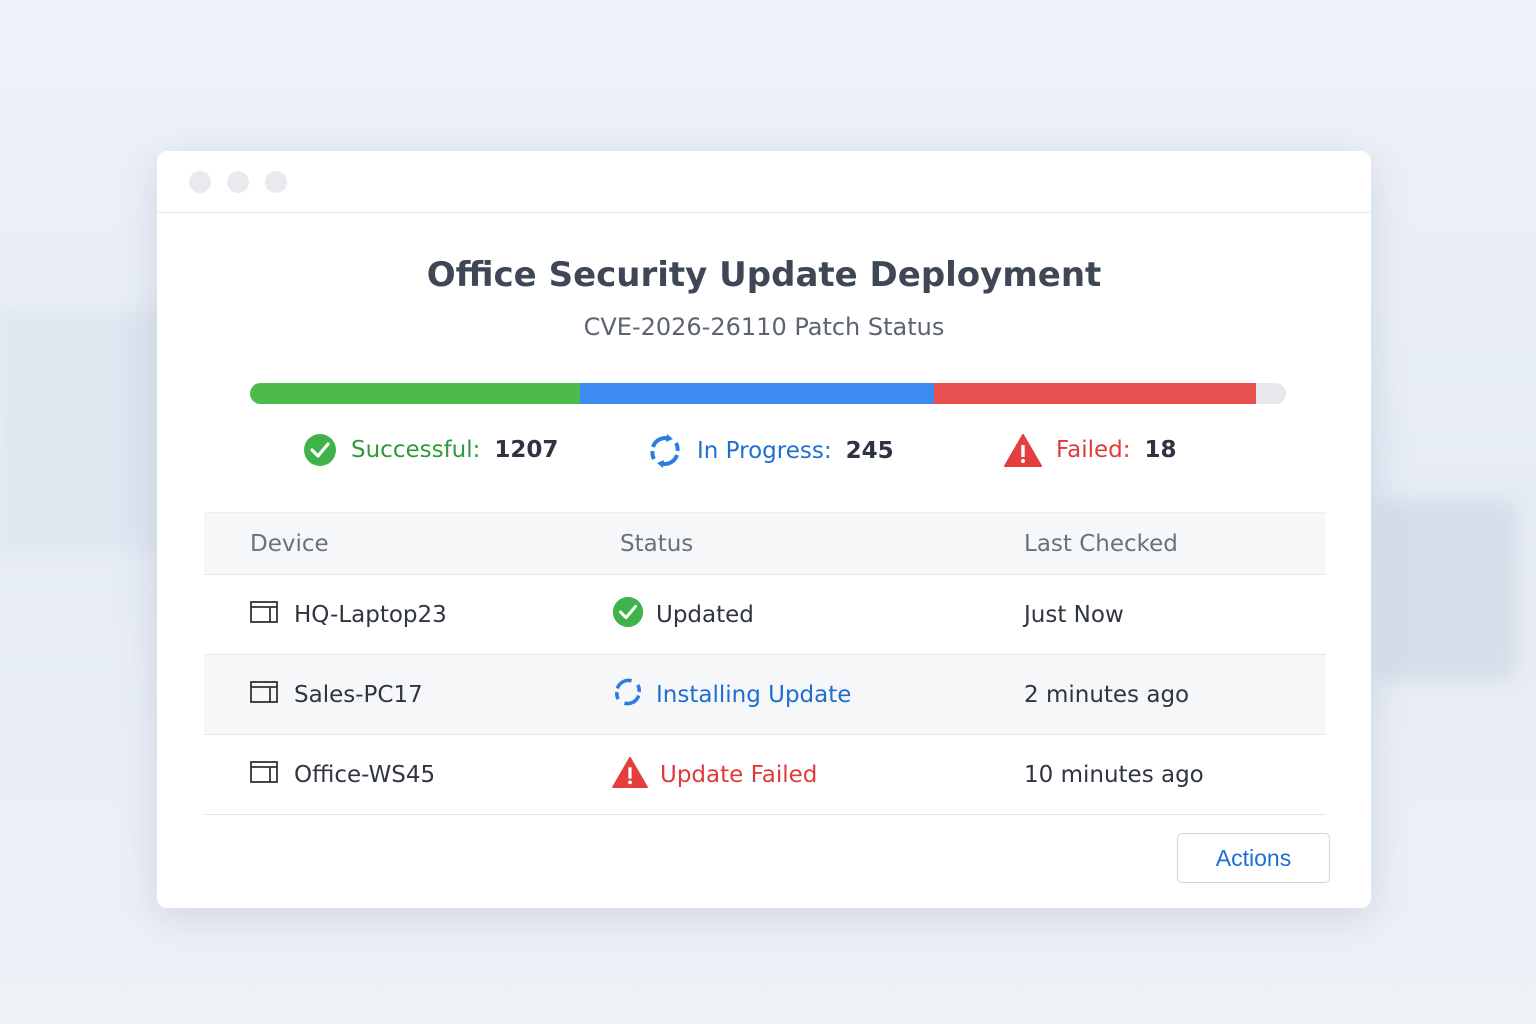 This screenshot has width=1536, height=1024. What do you see at coordinates (526, 450) in the screenshot?
I see `summary-value: 1207` at bounding box center [526, 450].